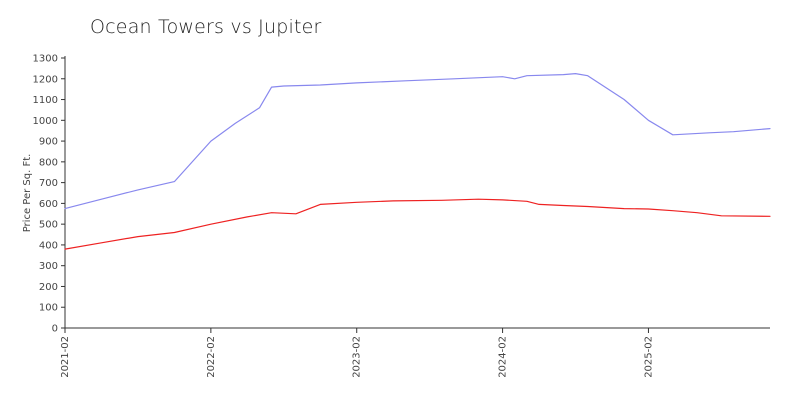 The width and height of the screenshot is (800, 400). What do you see at coordinates (45, 121) in the screenshot?
I see `y-tick-label: 1000` at bounding box center [45, 121].